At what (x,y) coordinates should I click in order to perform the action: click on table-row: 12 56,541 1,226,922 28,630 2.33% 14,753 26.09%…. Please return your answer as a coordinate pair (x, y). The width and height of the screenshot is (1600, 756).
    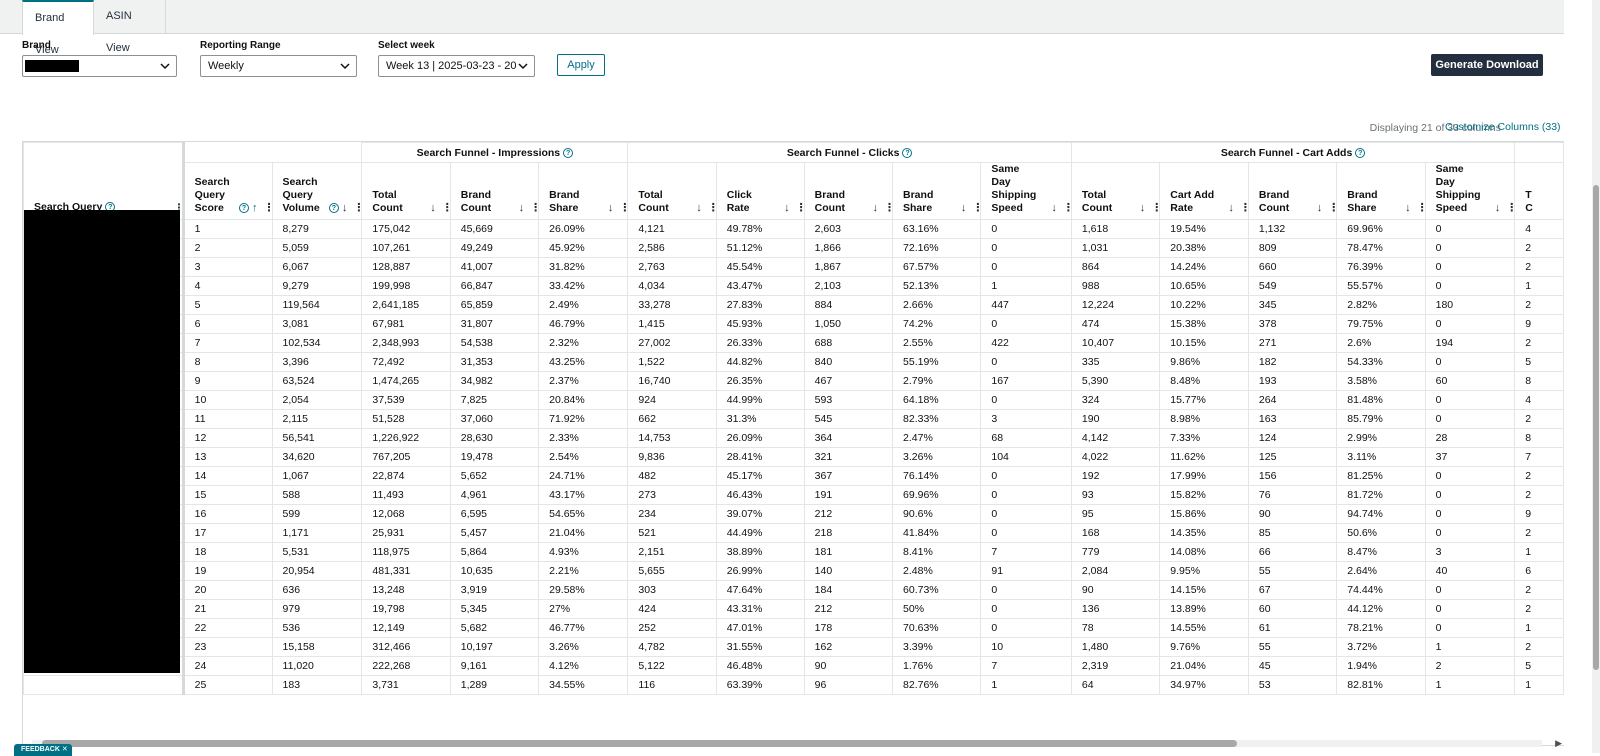
    Looking at the image, I should click on (793, 438).